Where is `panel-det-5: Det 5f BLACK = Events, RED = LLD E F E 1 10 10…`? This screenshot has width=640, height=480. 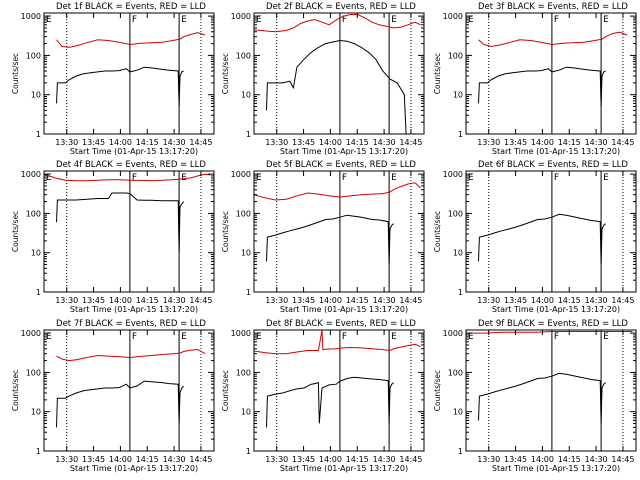
panel-det-5: Det 5f BLACK = Events, RED = LLD E F E 1 10 10… is located at coordinates (323, 237).